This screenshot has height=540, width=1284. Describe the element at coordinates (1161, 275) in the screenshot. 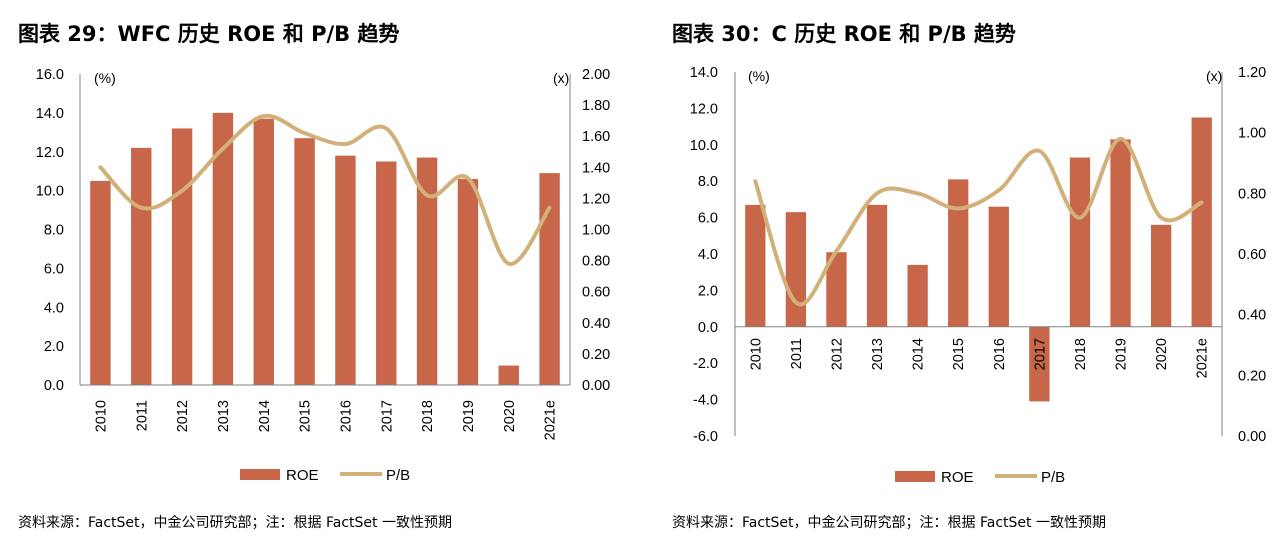

I see `roe-bar-2020` at that location.